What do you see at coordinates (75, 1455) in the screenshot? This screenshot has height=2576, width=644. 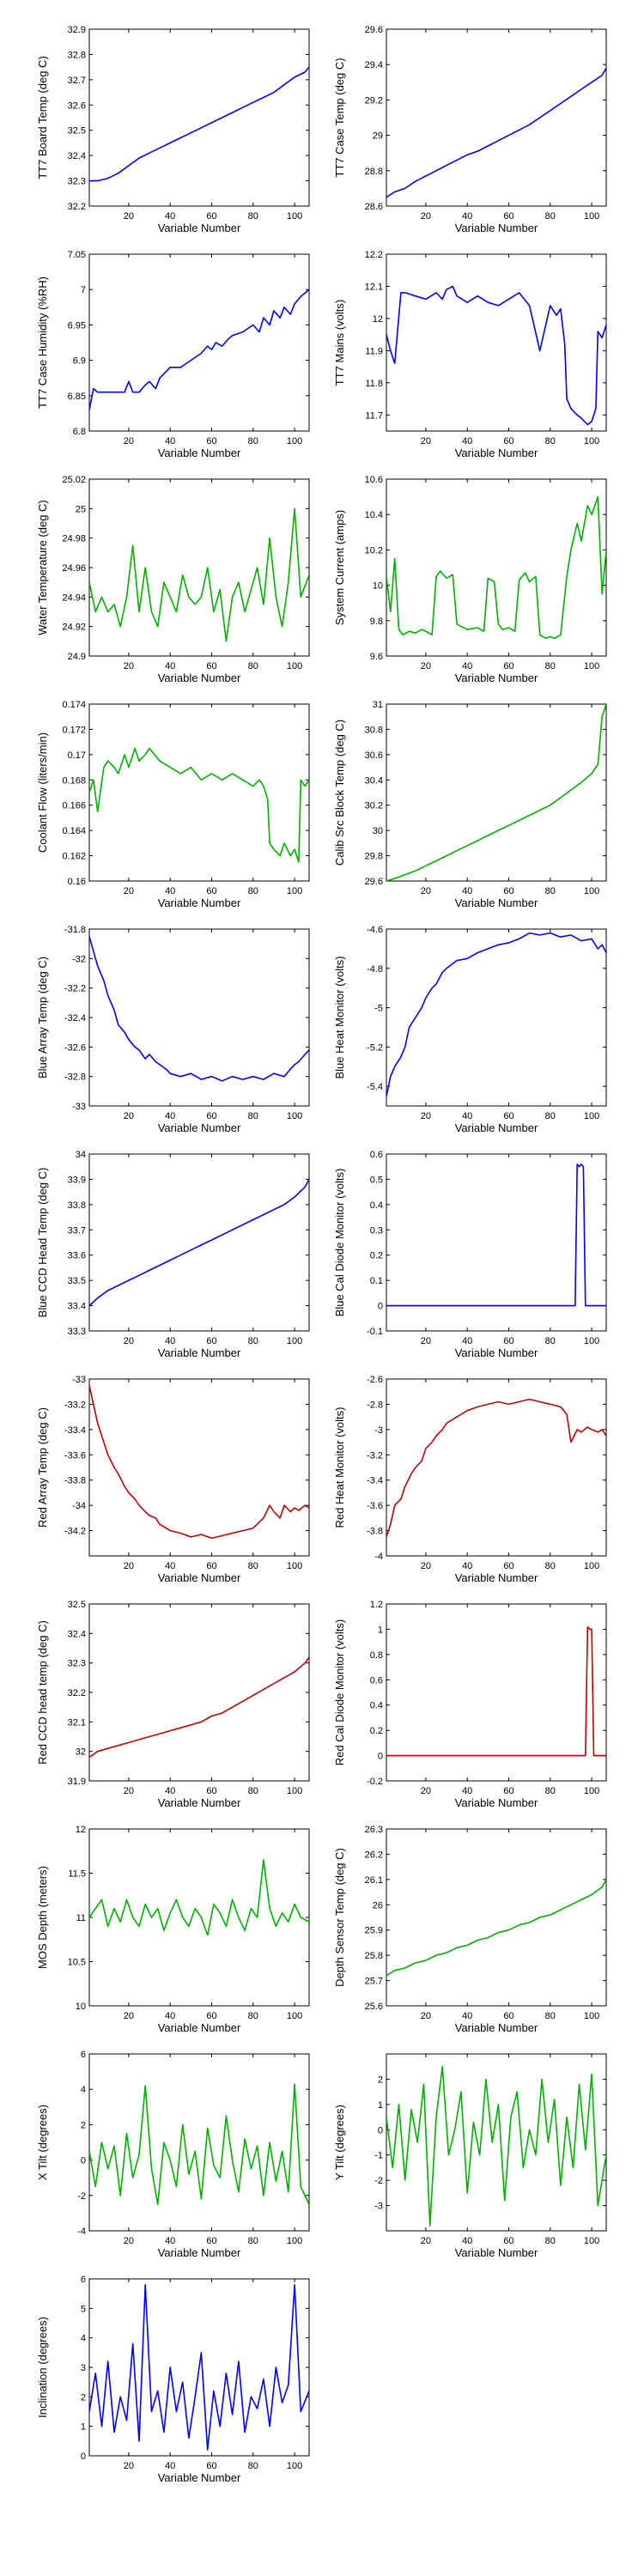 I see `y-tick-label: -33.6` at bounding box center [75, 1455].